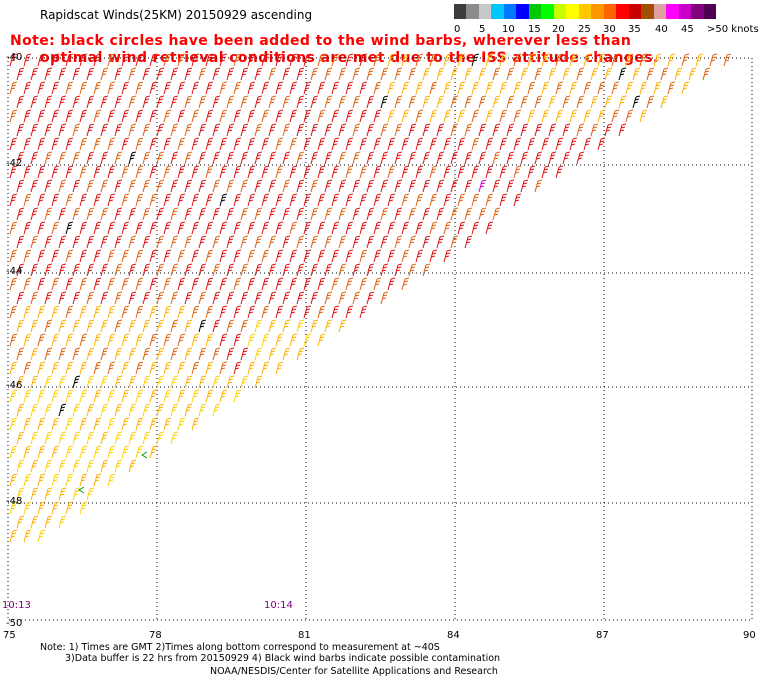  Describe the element at coordinates (558, 29) in the screenshot. I see `legend-label-20: 20` at that location.